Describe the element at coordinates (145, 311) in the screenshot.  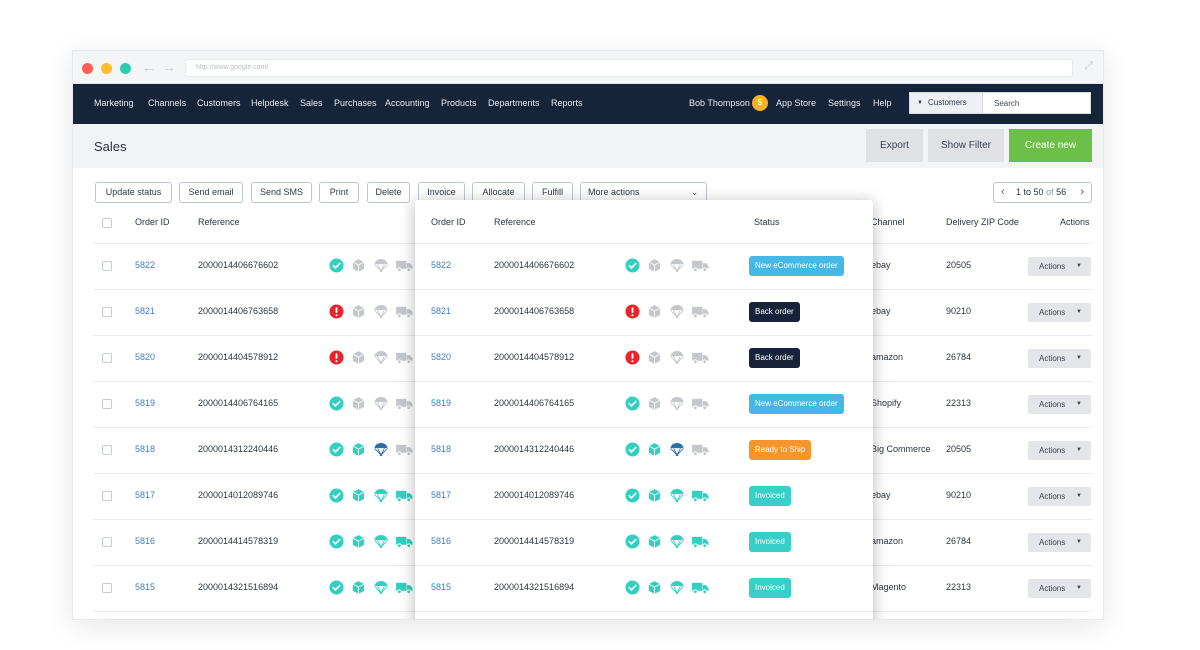
I see `order-id-link: 5821` at that location.